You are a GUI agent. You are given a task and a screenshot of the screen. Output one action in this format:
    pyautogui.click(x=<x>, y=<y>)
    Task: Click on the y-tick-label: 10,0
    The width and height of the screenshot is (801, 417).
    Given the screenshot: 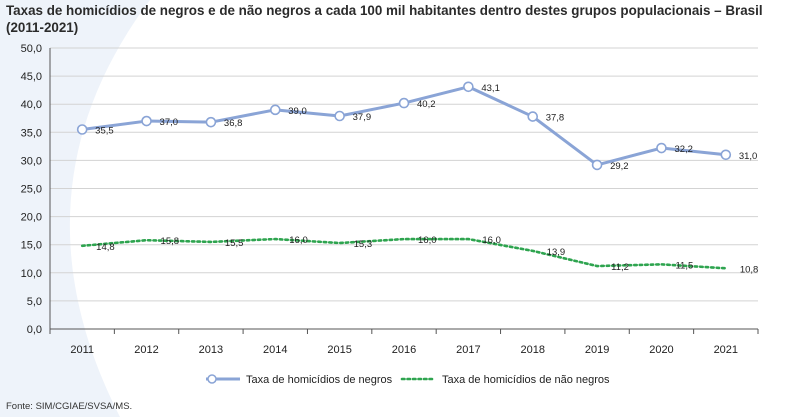 What is the action you would take?
    pyautogui.click(x=31, y=274)
    